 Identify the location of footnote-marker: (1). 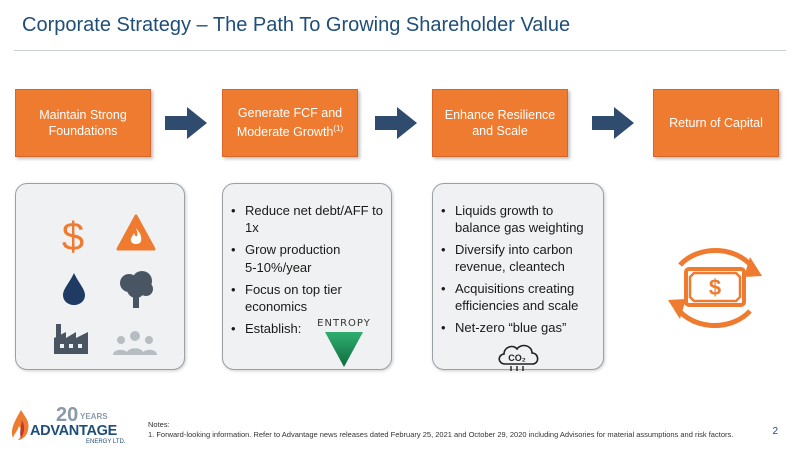
(338, 129).